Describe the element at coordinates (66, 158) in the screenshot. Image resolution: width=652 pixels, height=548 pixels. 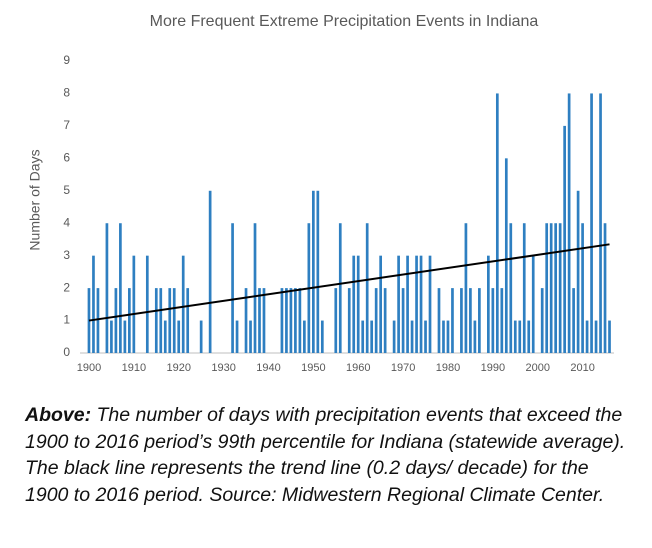
I see `y-tick-label: 6` at that location.